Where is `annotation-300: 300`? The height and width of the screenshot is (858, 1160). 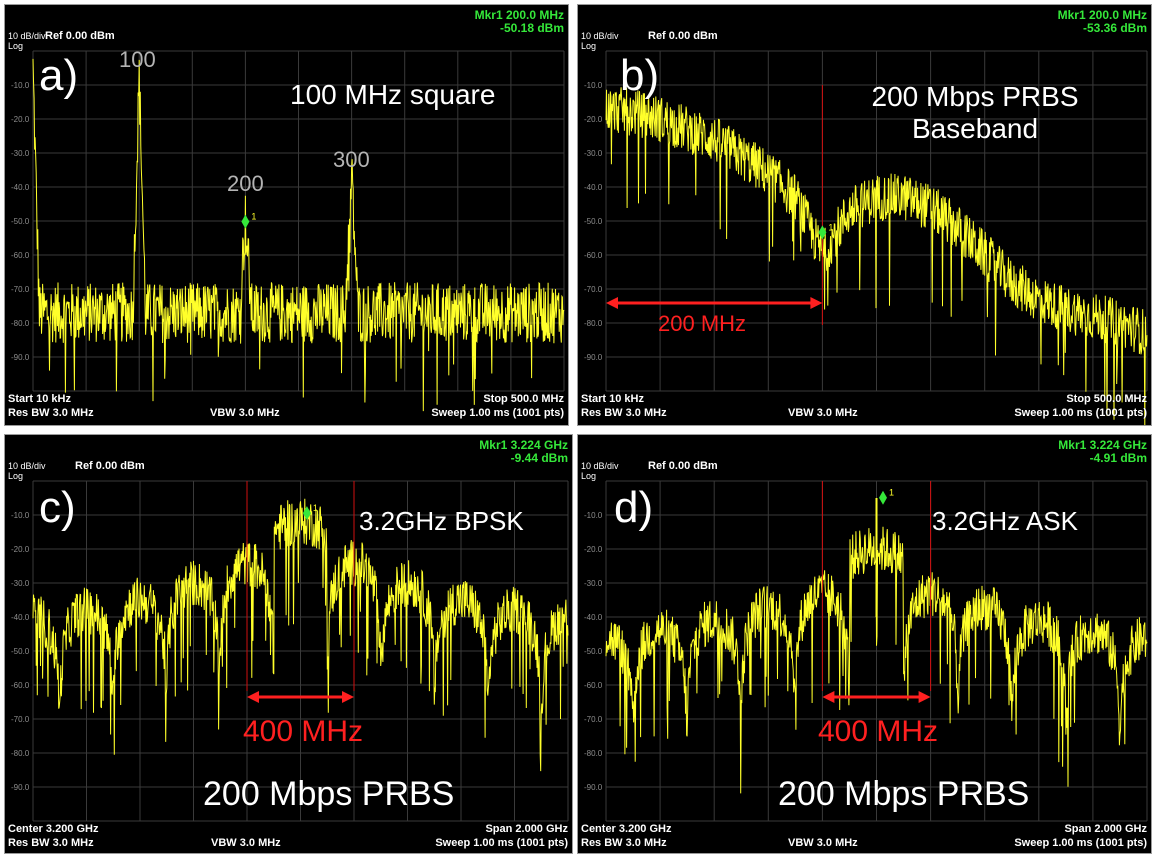
annotation-300: 300 is located at coordinates (351, 159).